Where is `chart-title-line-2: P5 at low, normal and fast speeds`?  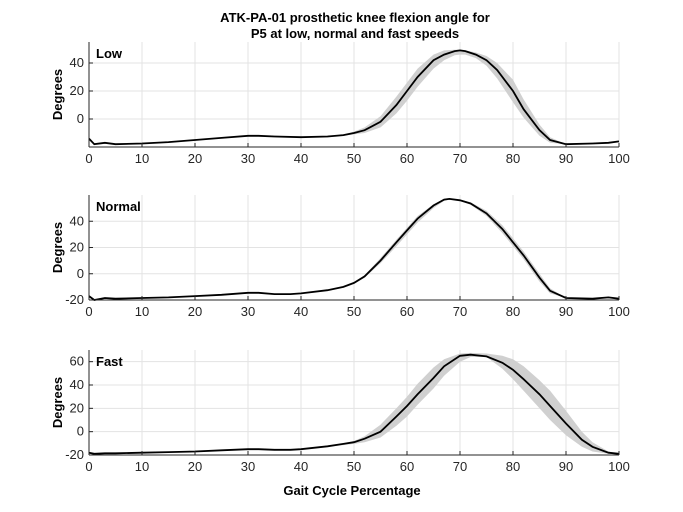
chart-title-line-2: P5 at low, normal and fast speeds is located at coordinates (355, 33).